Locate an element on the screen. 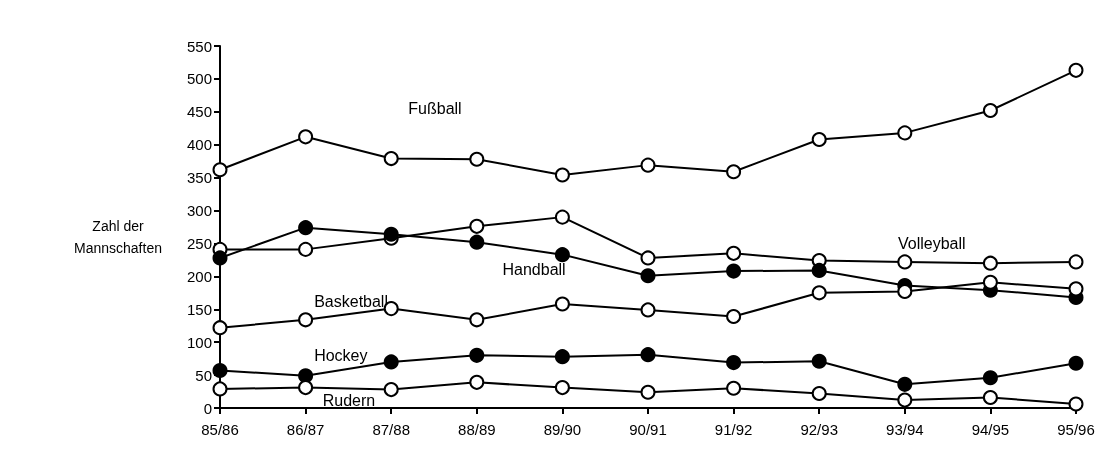 This screenshot has height=455, width=1106. y-tick-label: 400 is located at coordinates (199, 145).